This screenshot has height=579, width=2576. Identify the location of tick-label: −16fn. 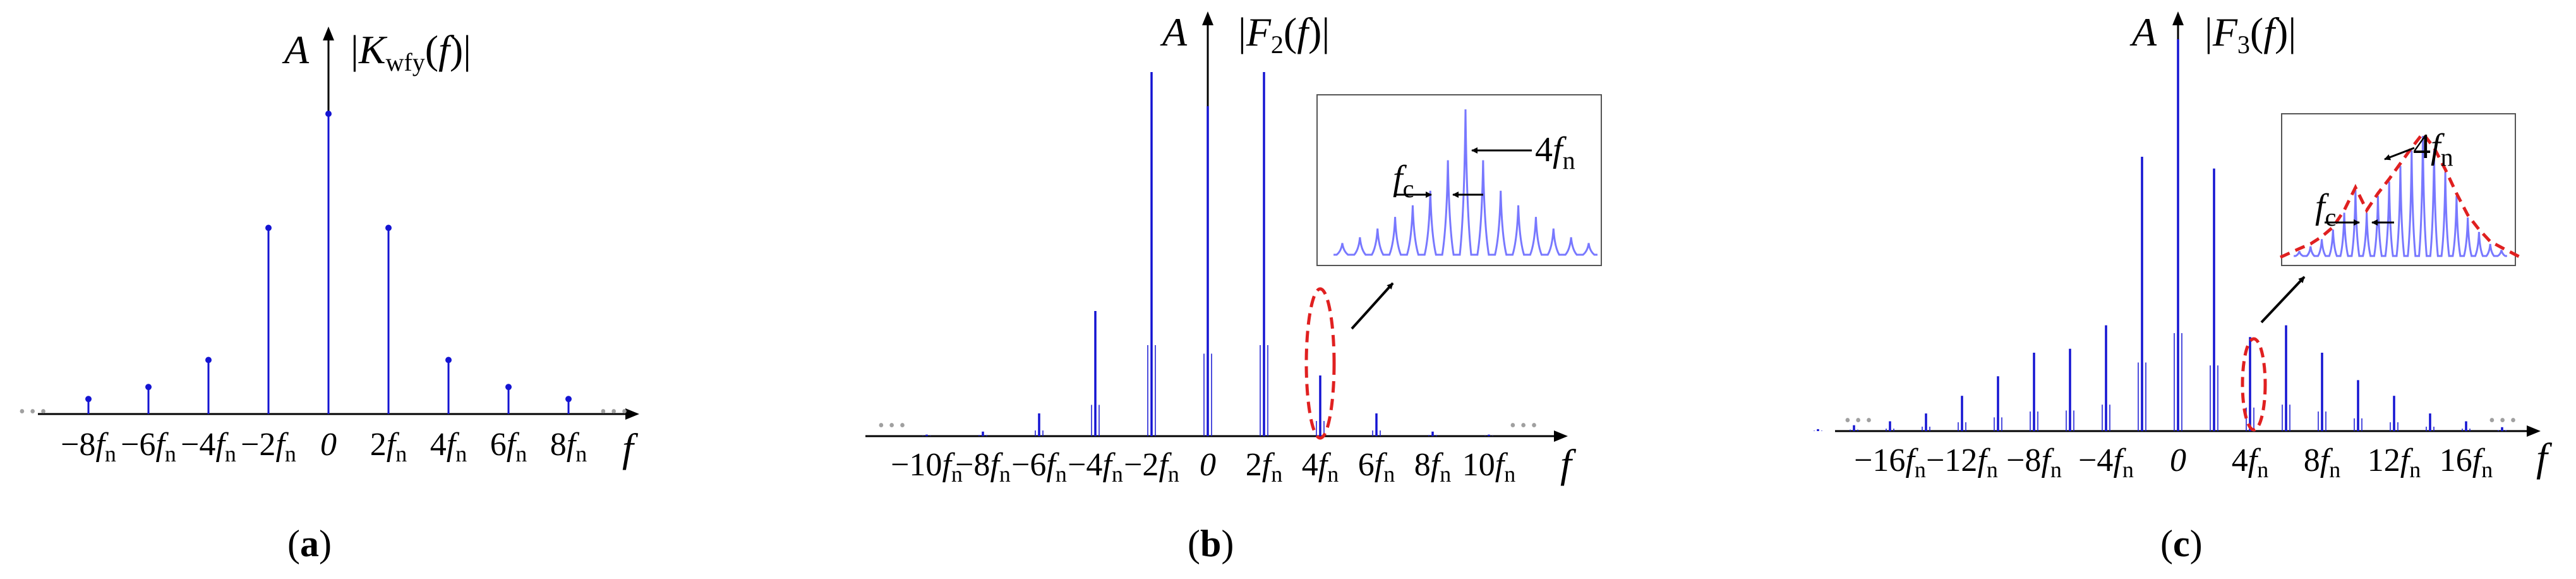
(1890, 462).